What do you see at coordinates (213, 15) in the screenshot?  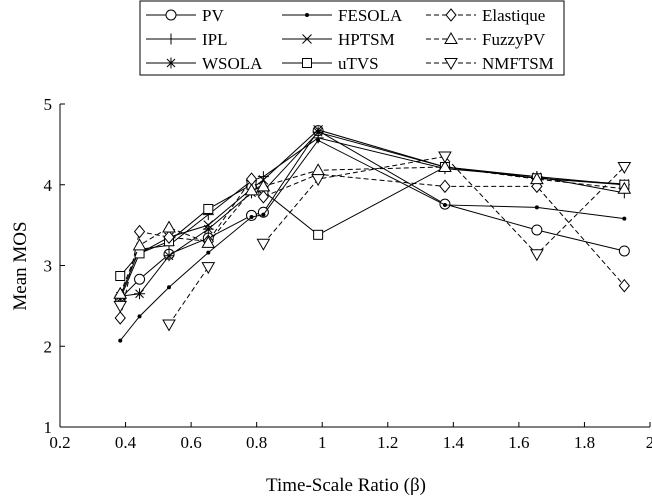 I see `legend-label-pv: PV` at bounding box center [213, 15].